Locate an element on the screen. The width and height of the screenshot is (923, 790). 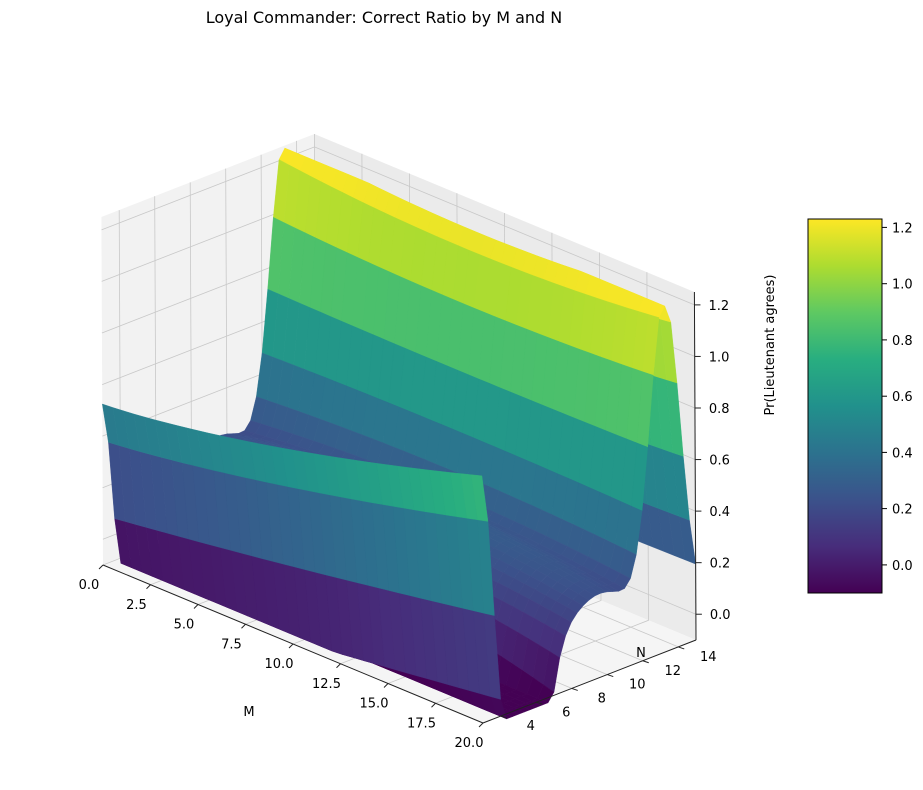
colorbar-tick-label: 0.8 is located at coordinates (902, 341).